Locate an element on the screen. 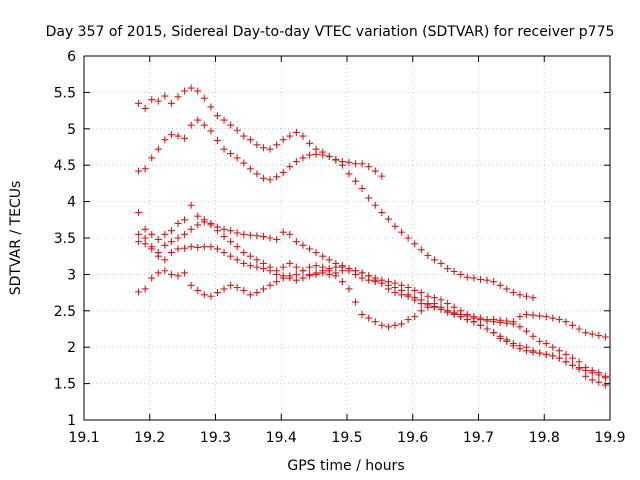 This screenshot has width=640, height=480. x-tick-label: 19.3 is located at coordinates (215, 438).